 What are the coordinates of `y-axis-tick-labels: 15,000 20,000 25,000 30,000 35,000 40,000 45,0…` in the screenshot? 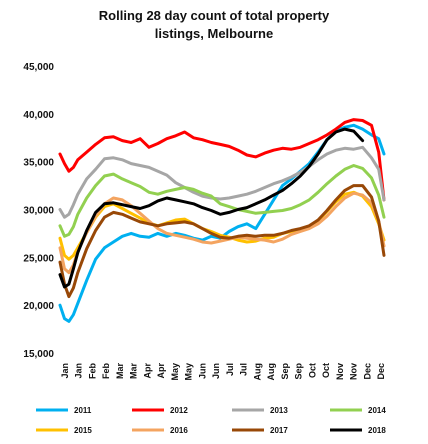 It's located at (38, 211).